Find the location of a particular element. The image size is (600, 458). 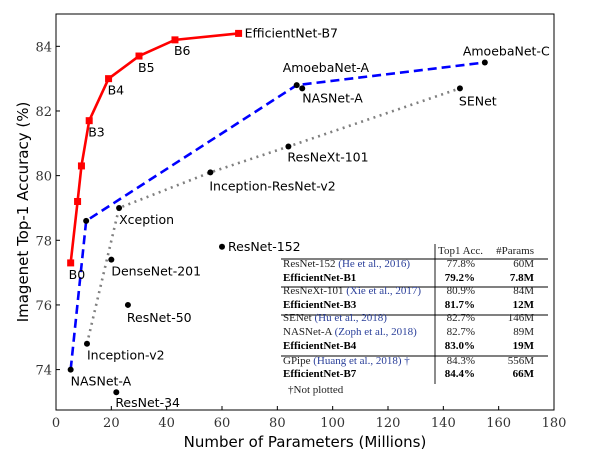

x-tick-label: 180 is located at coordinates (554, 423).